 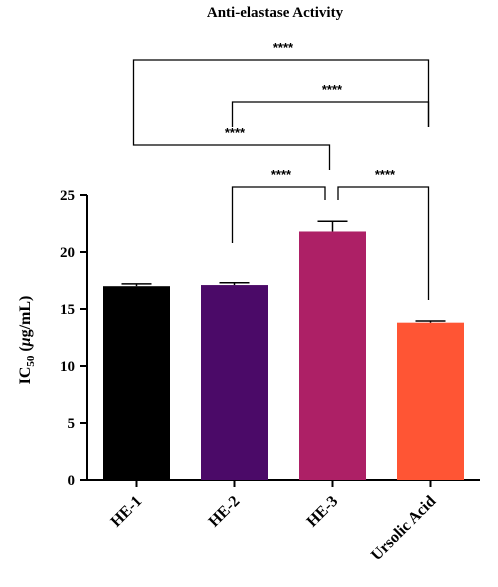 I want to click on y-axis-label-mu: μ, so click(x=25, y=342).